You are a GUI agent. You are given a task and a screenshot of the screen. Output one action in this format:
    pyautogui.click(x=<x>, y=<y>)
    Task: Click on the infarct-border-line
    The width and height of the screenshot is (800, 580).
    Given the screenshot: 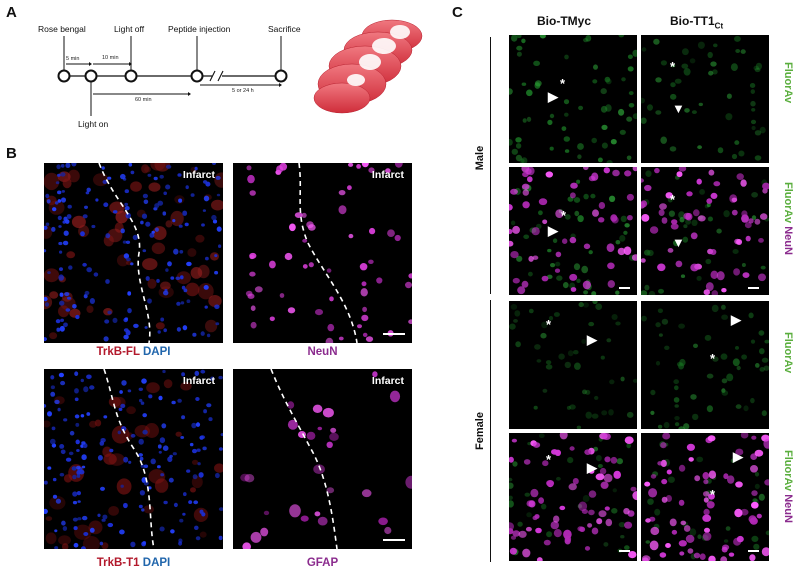 What is the action you would take?
    pyautogui.click(x=124, y=253)
    